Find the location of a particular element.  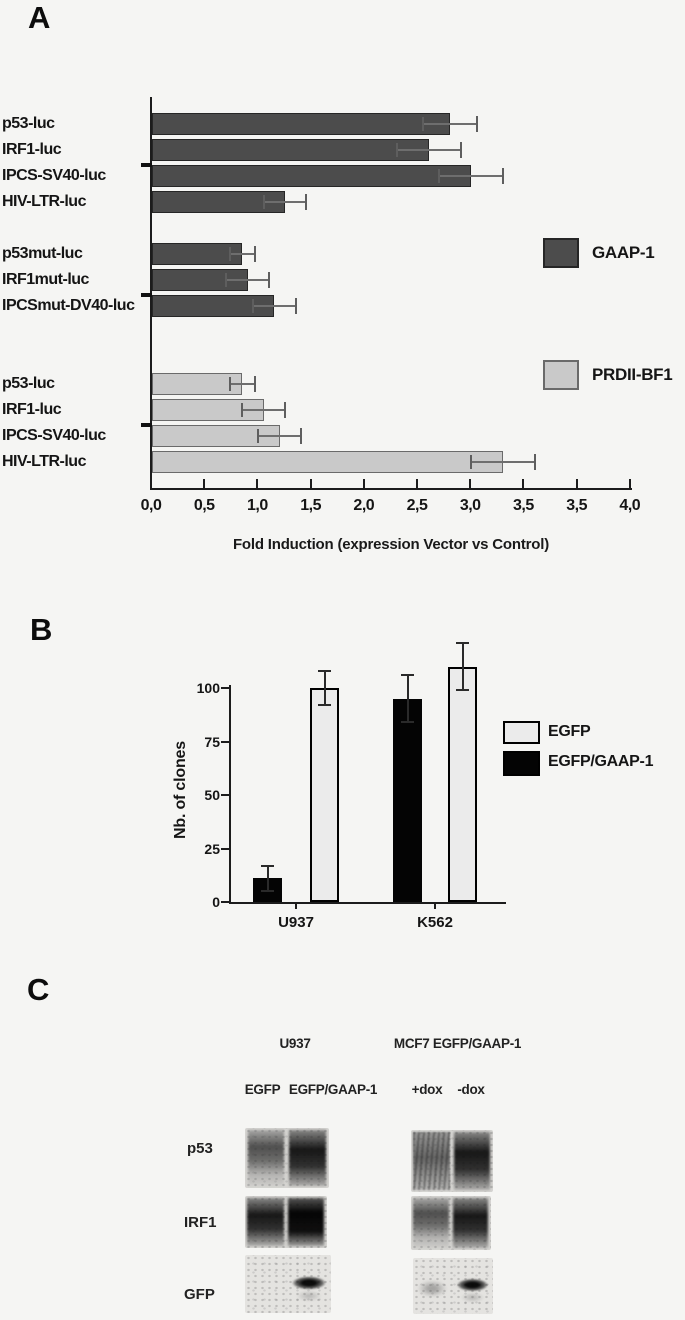

blot-lane-p53--dox is located at coordinates (431, 1161).